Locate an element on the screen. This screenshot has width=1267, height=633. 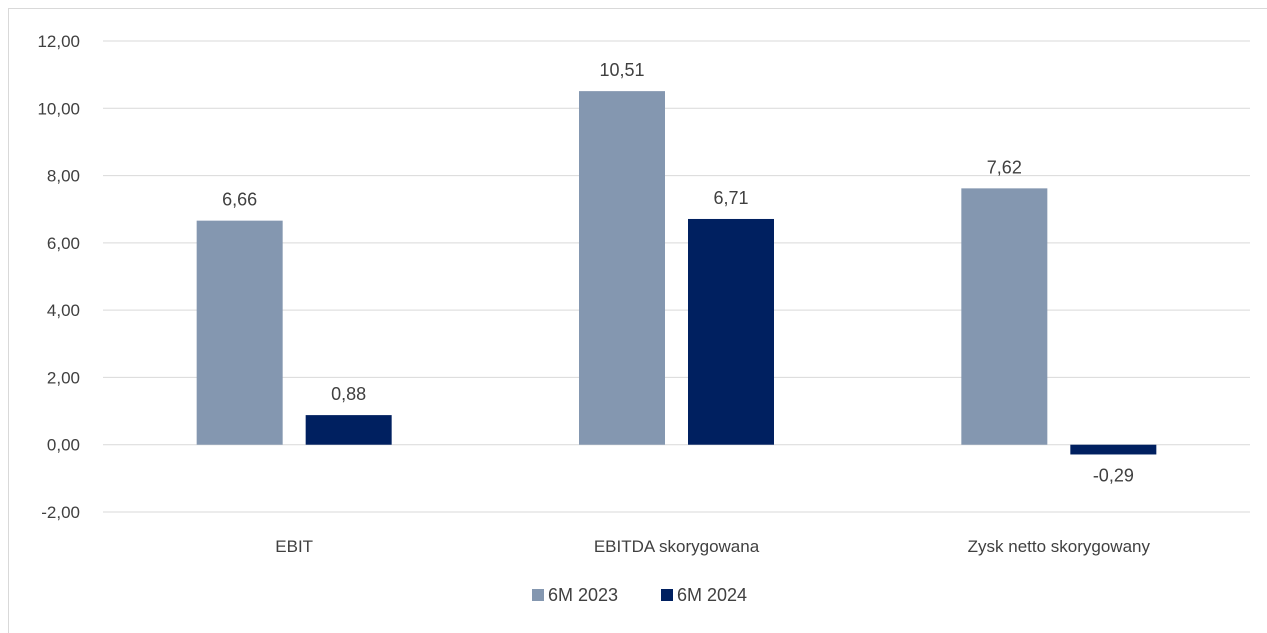
legend-label: 6M 2024 is located at coordinates (712, 595).